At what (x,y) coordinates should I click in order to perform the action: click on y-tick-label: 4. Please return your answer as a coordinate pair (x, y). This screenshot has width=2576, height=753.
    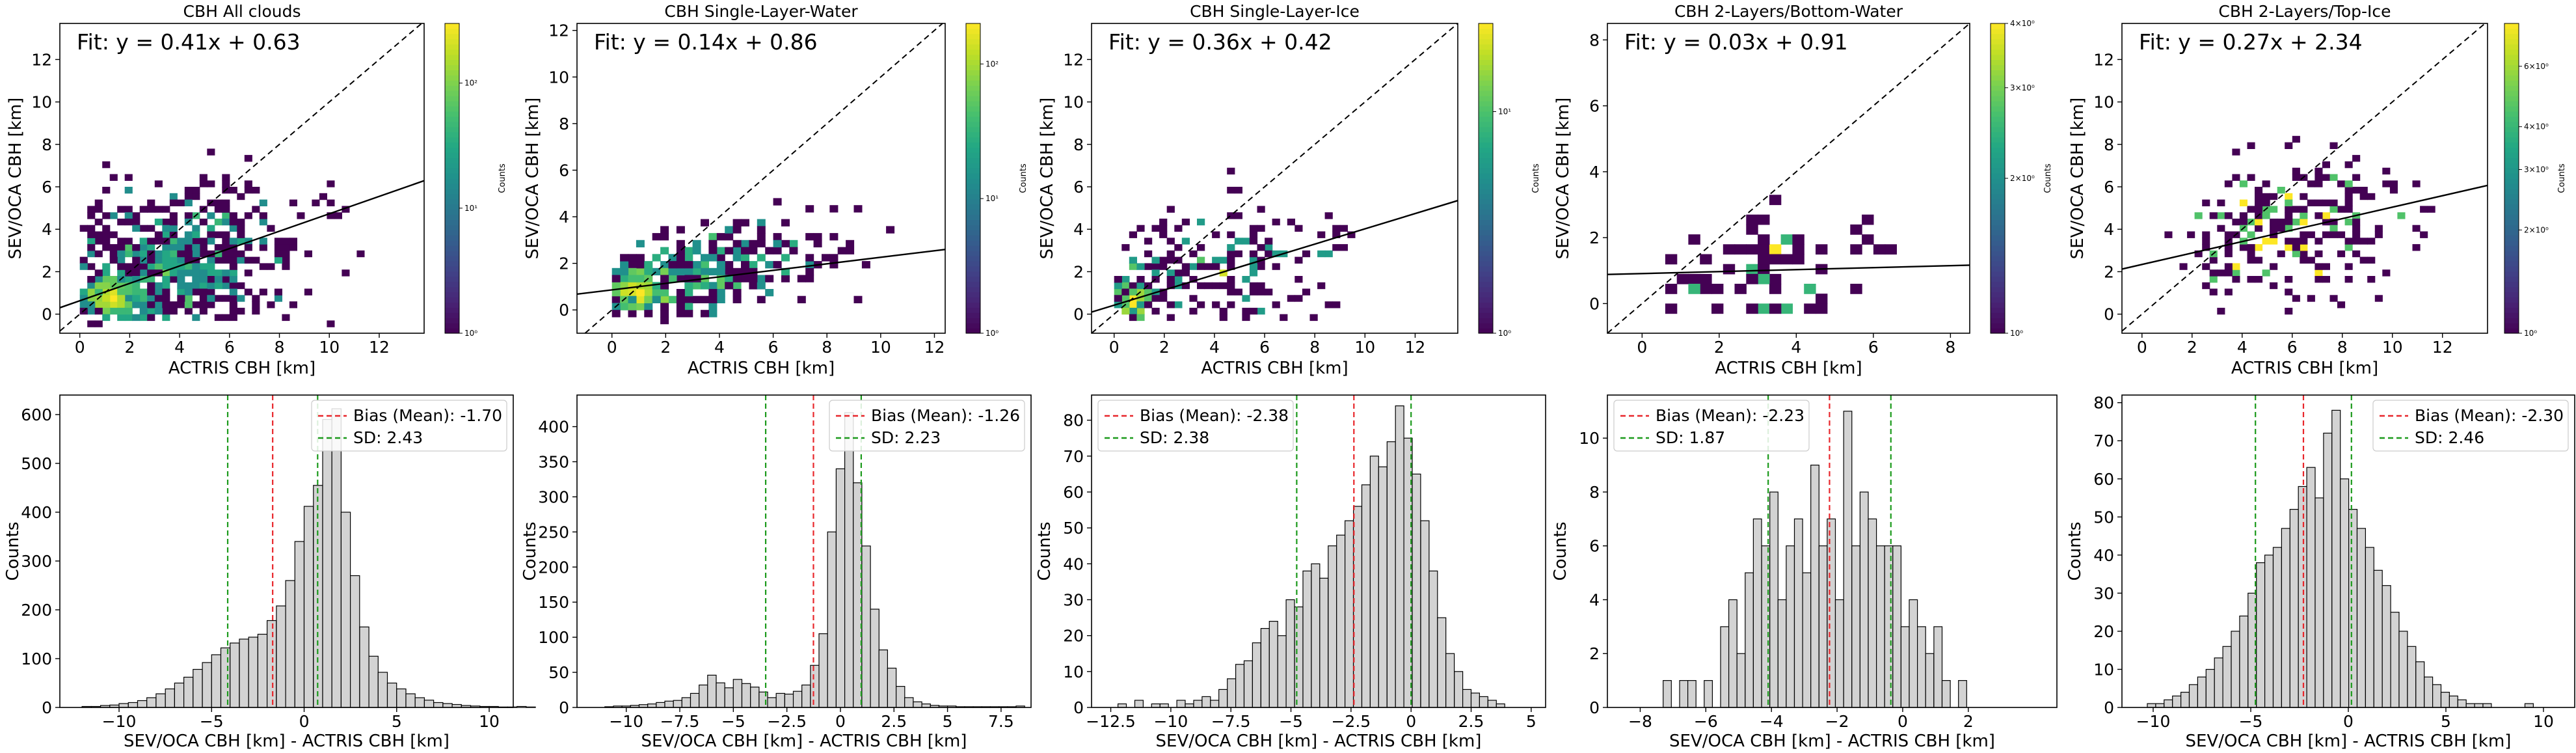
    Looking at the image, I should click on (47, 230).